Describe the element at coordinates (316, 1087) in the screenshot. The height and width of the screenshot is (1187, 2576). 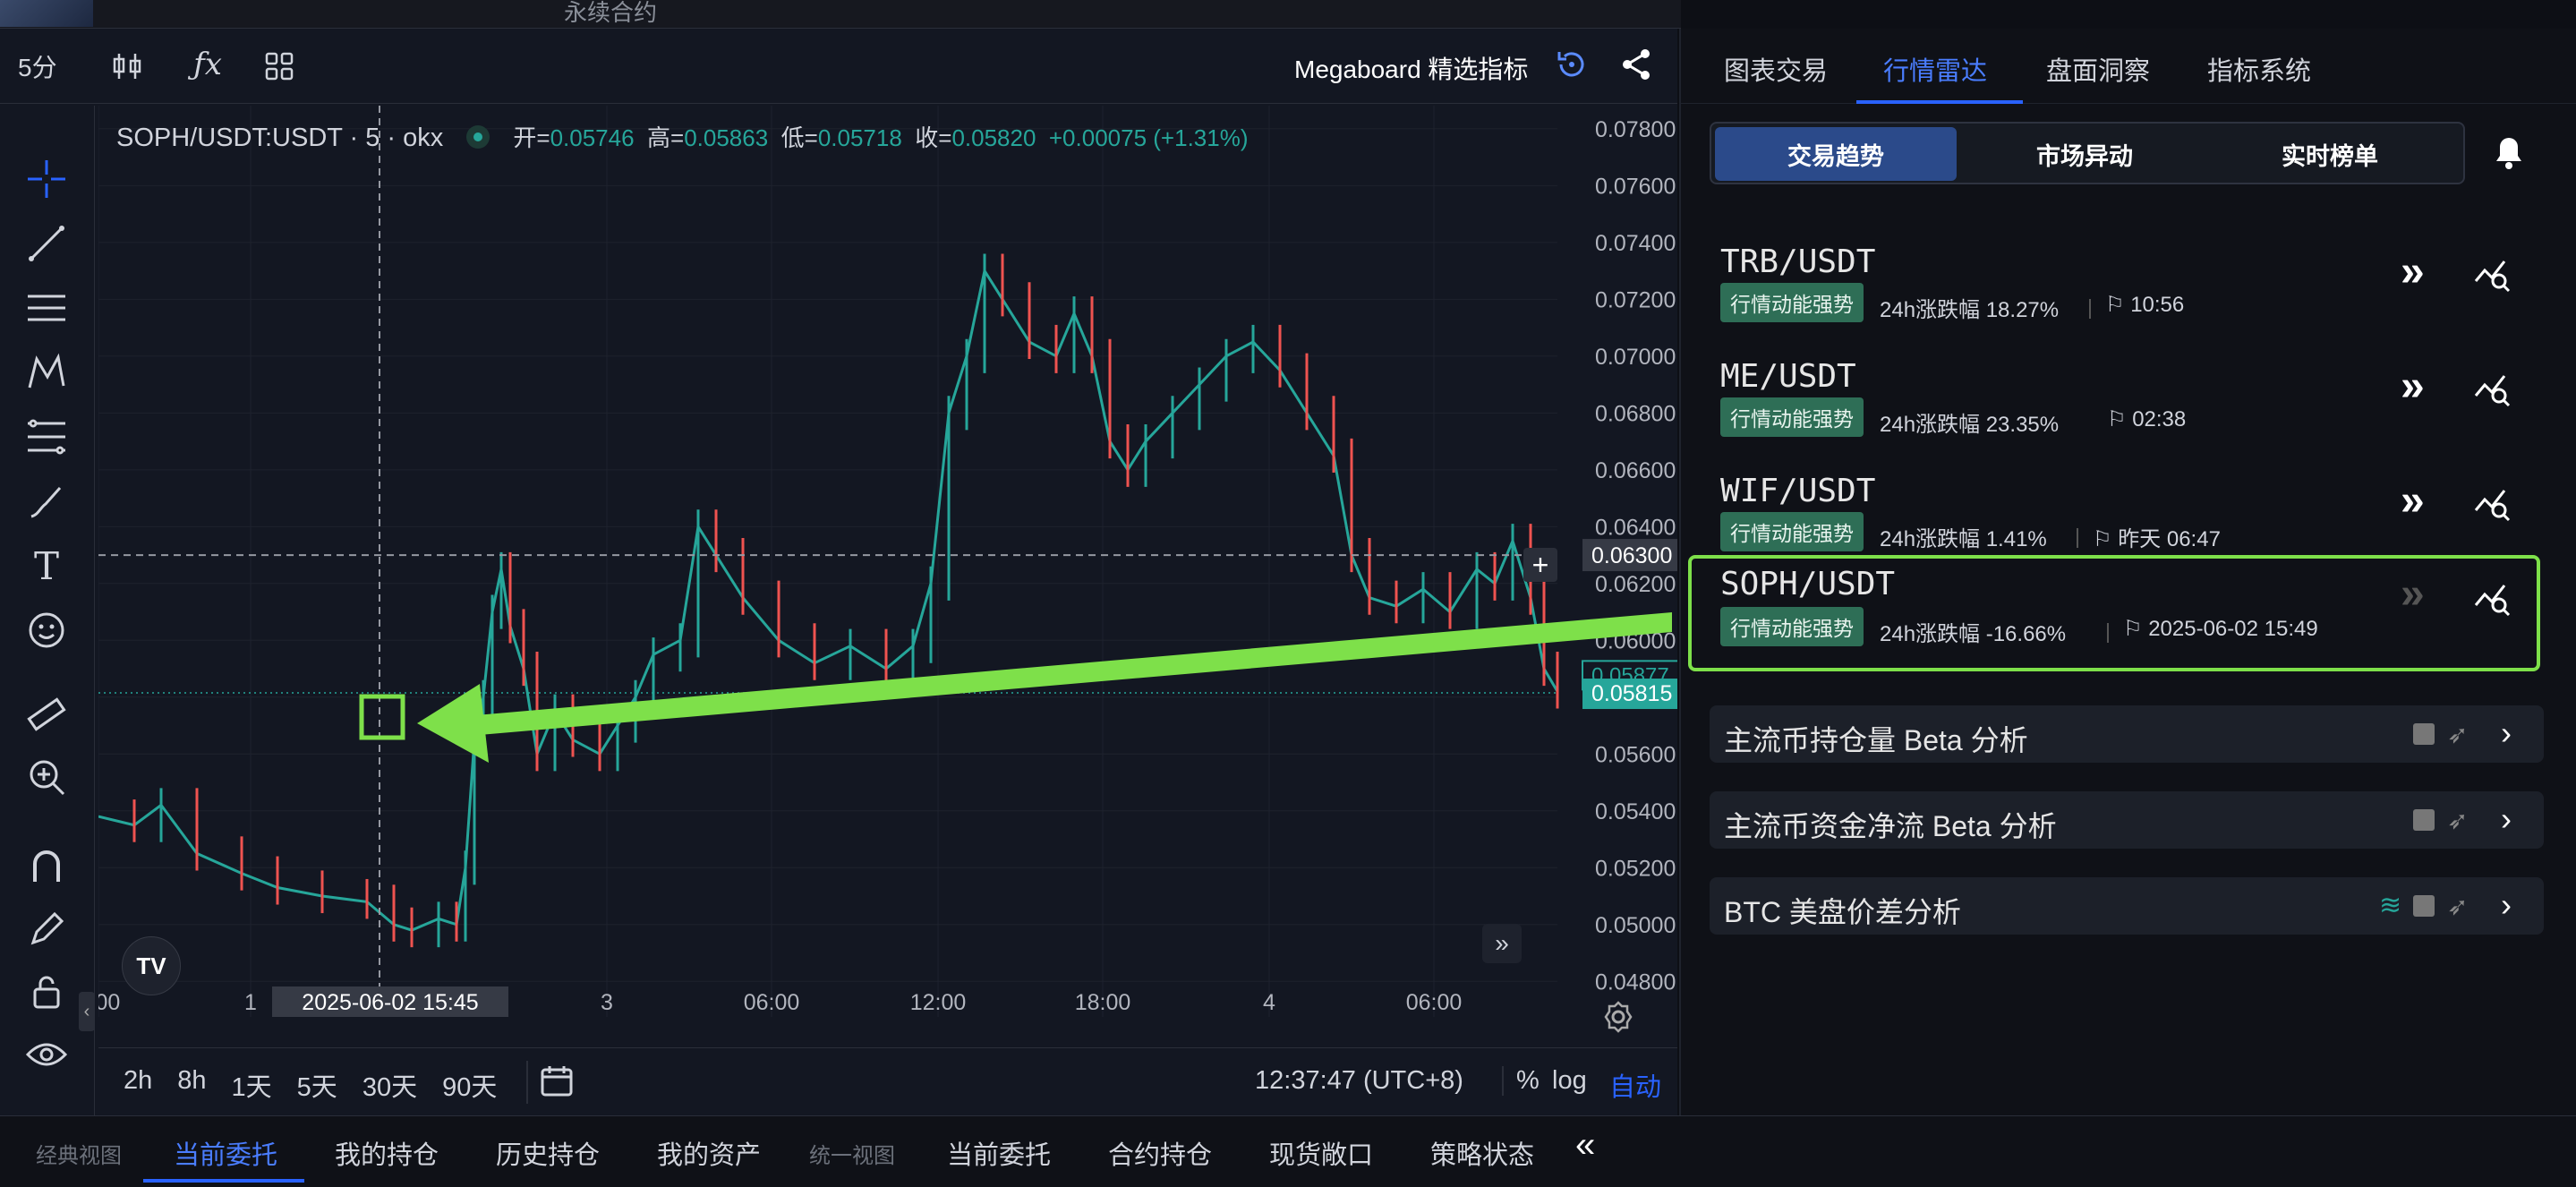
I see `range-button: 5天` at that location.